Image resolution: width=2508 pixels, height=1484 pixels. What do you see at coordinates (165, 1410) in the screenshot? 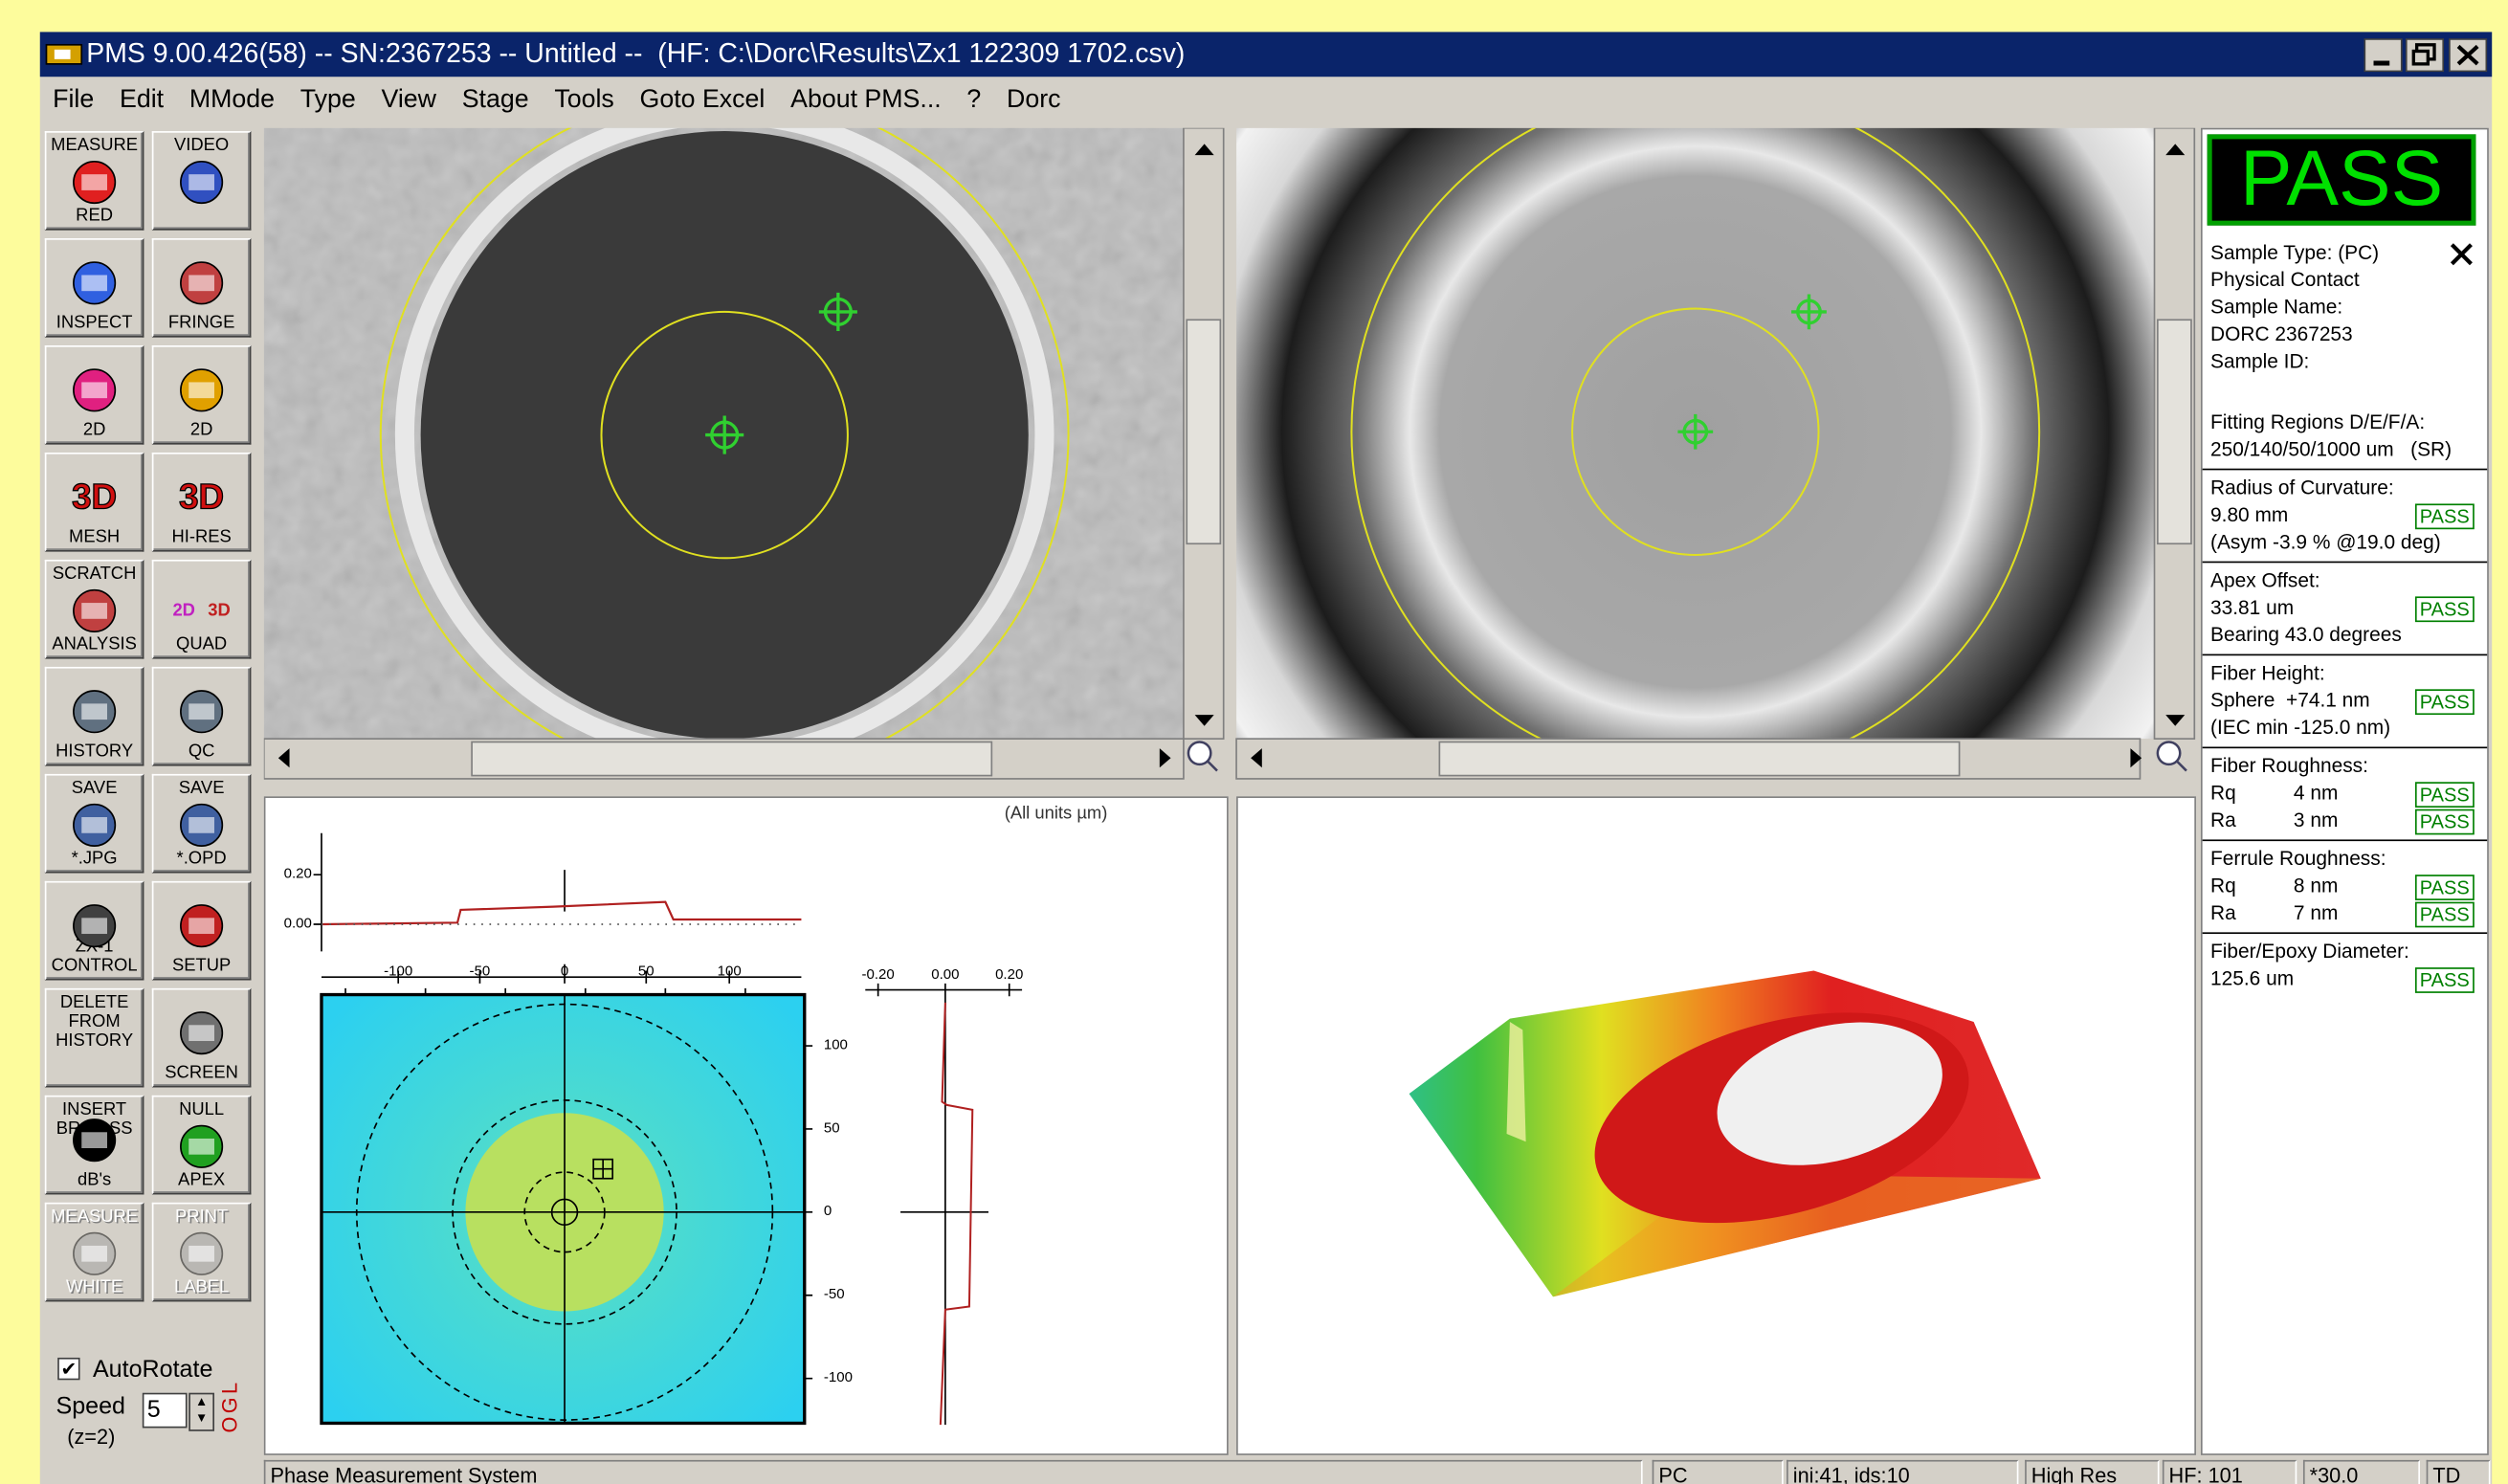
I see `speed-input: 5` at bounding box center [165, 1410].